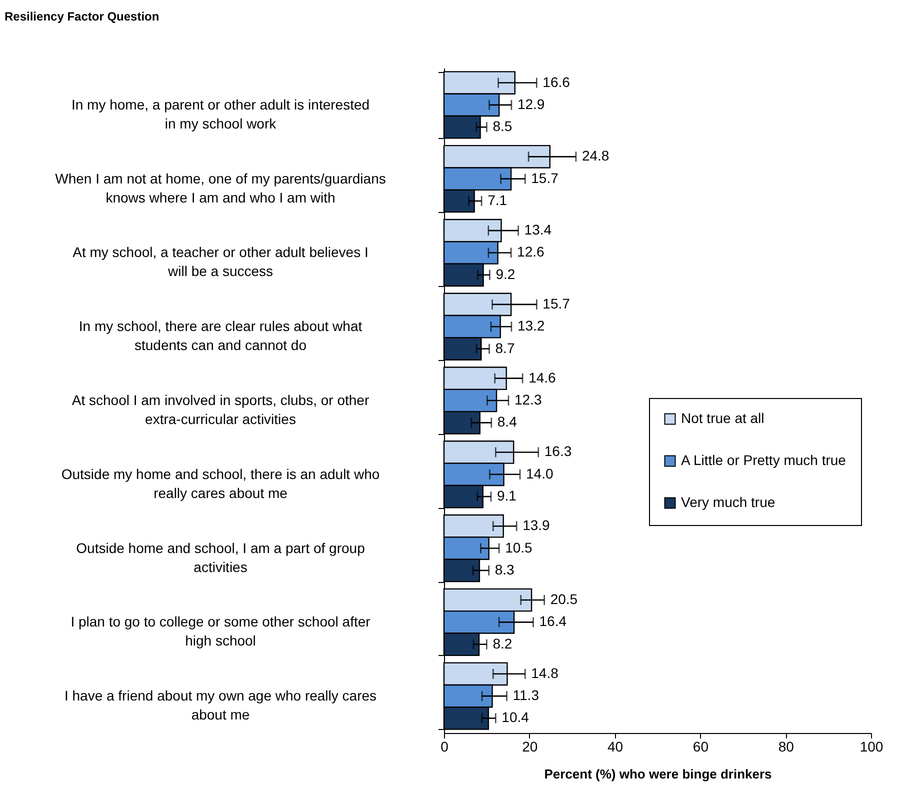 The height and width of the screenshot is (796, 901). Describe the element at coordinates (542, 377) in the screenshot. I see `data-label: 14.6` at that location.